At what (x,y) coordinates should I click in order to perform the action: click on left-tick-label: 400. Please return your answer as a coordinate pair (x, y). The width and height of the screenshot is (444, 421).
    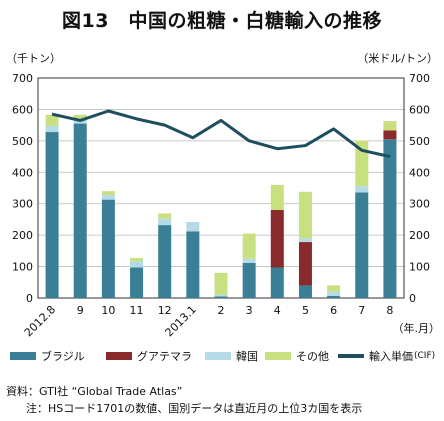
    Looking at the image, I should click on (22, 172).